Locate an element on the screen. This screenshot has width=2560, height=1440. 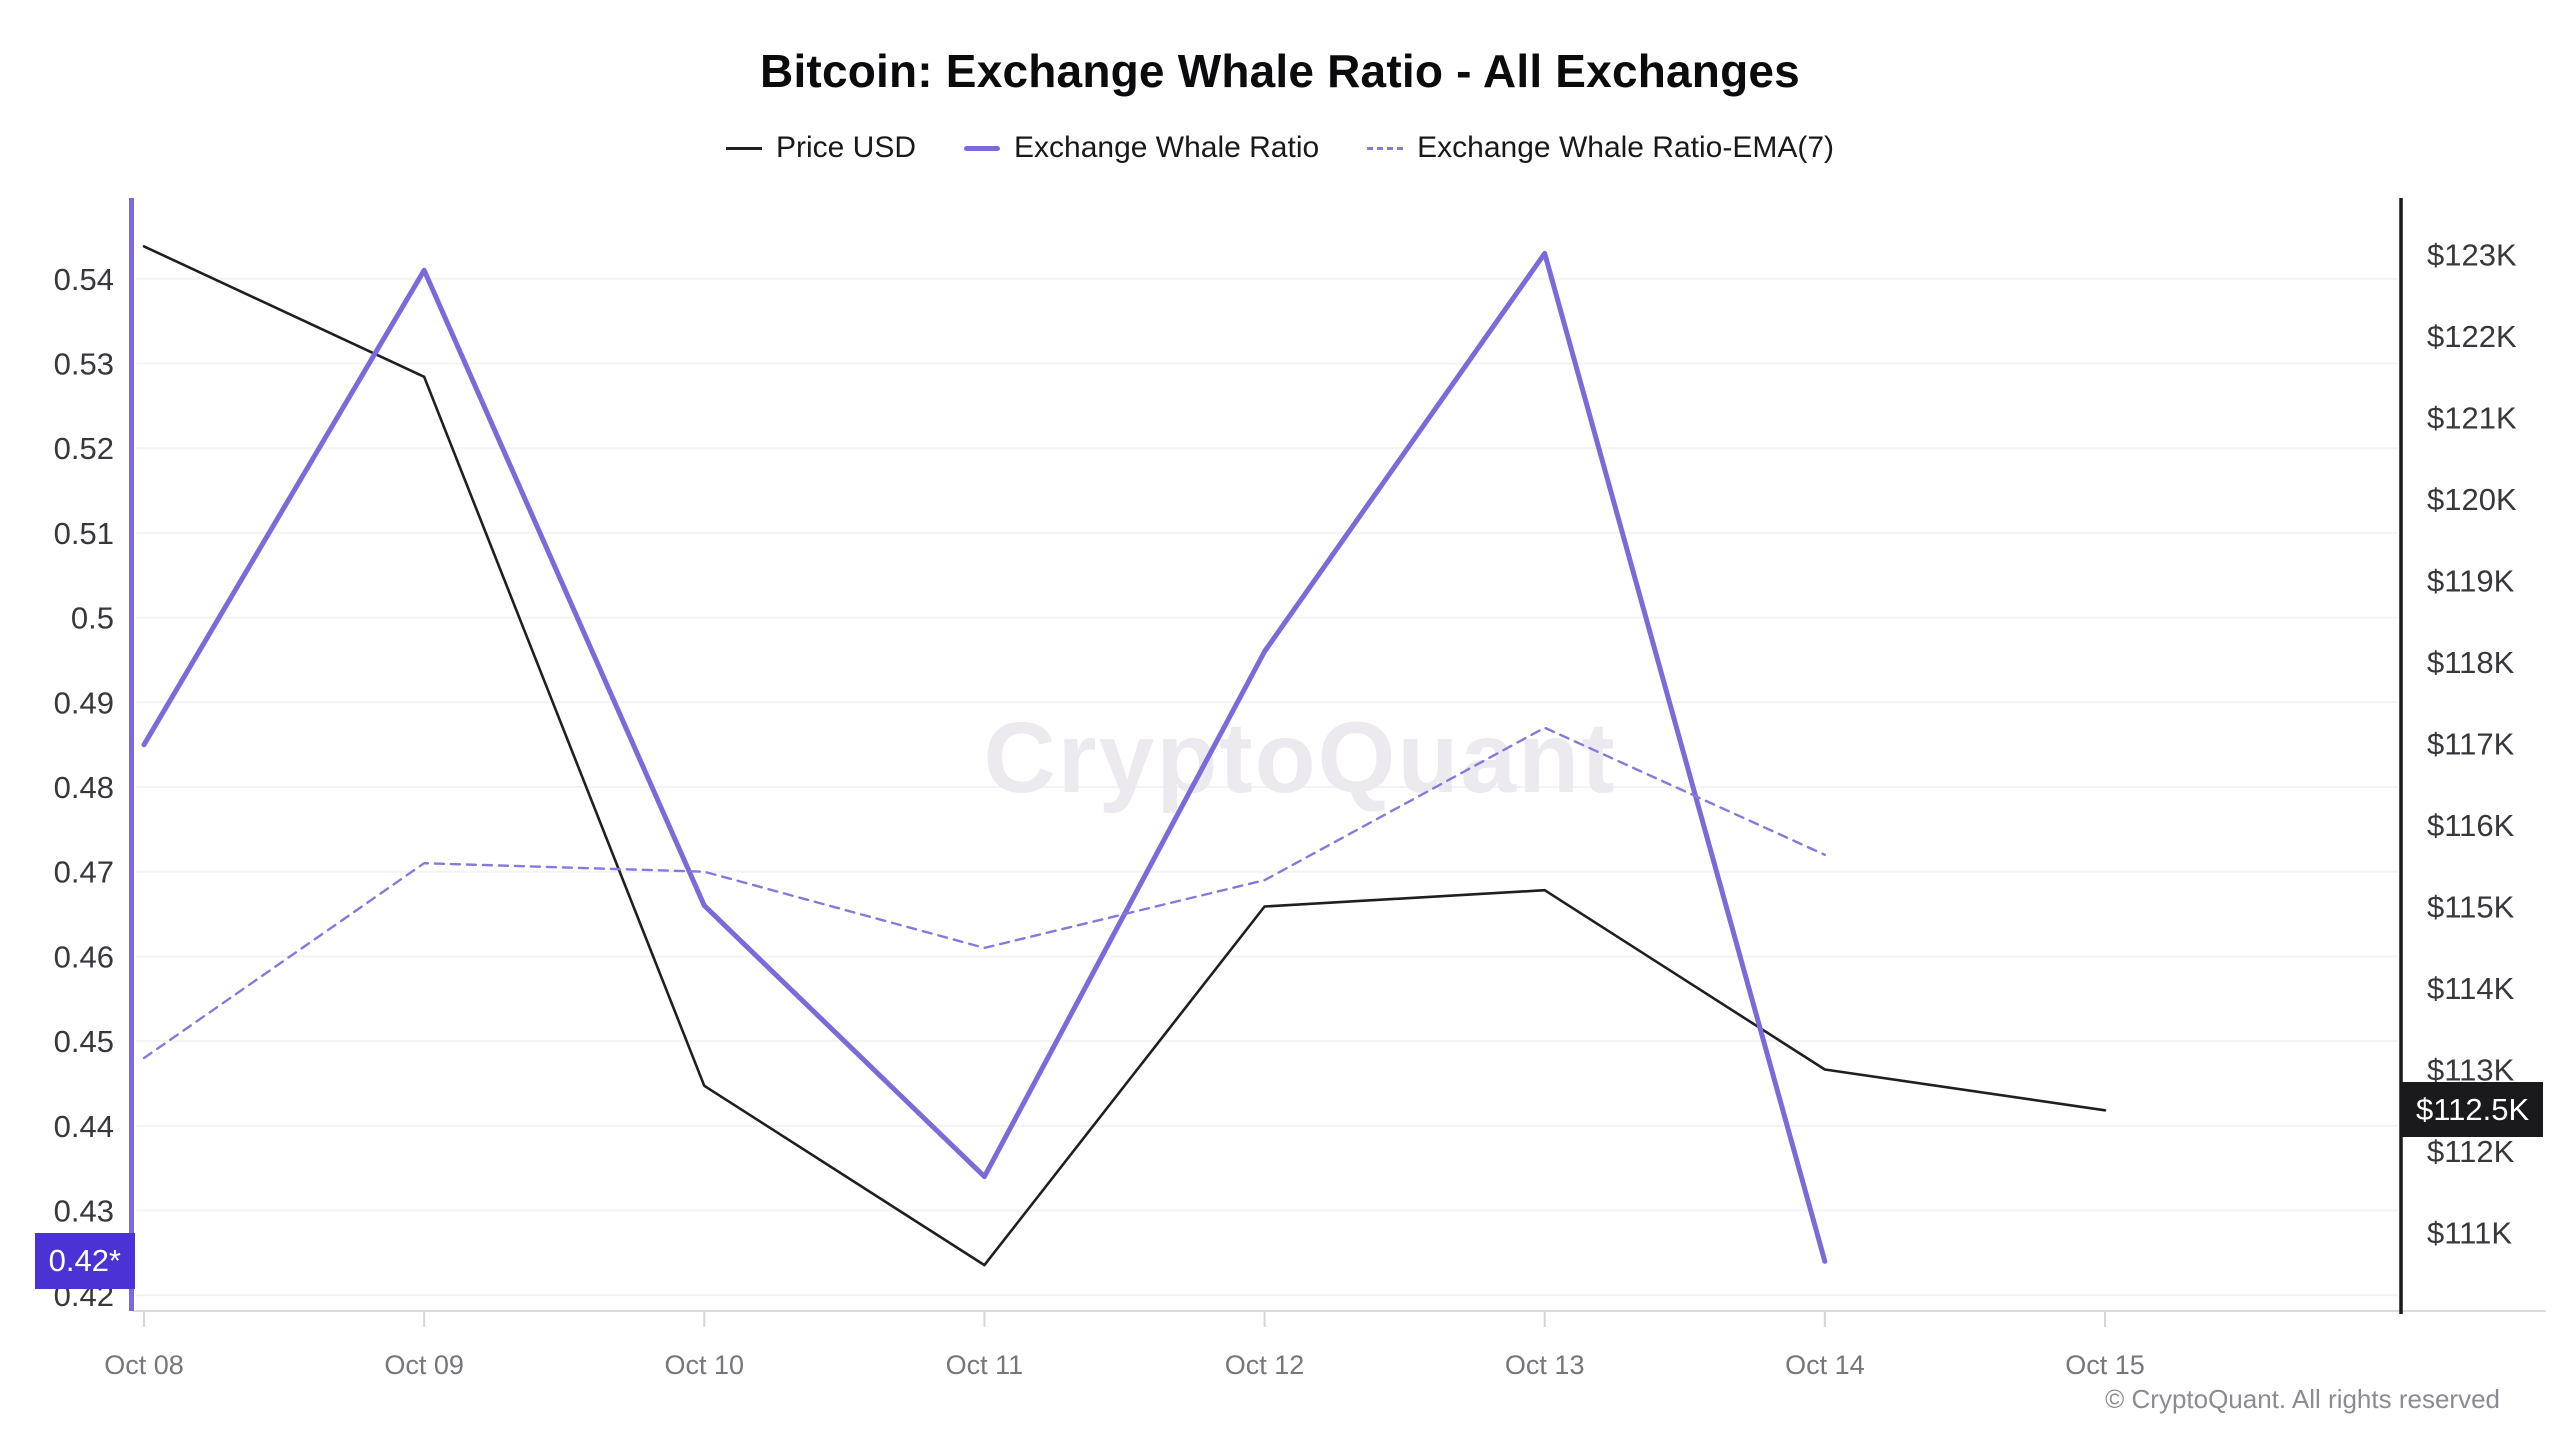
left-axis-label: 0.46 is located at coordinates (84, 956).